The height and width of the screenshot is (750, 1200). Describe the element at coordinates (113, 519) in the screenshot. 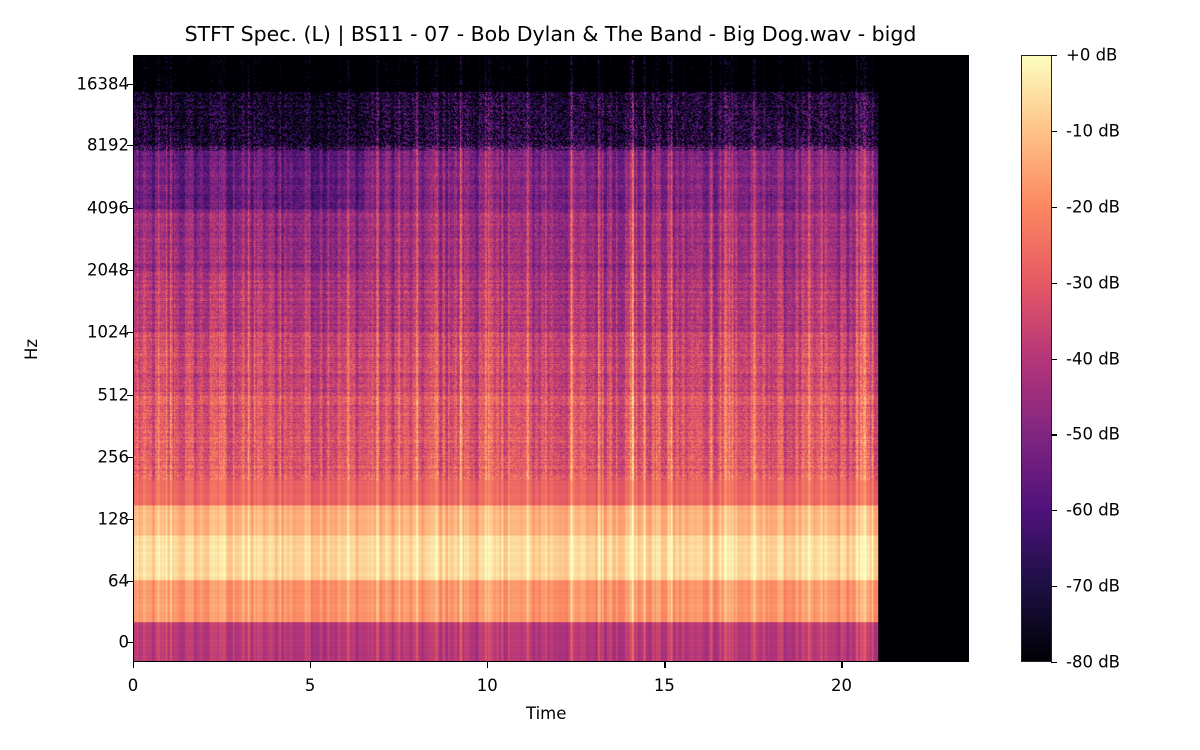

I see `y-tick-label: 128` at that location.